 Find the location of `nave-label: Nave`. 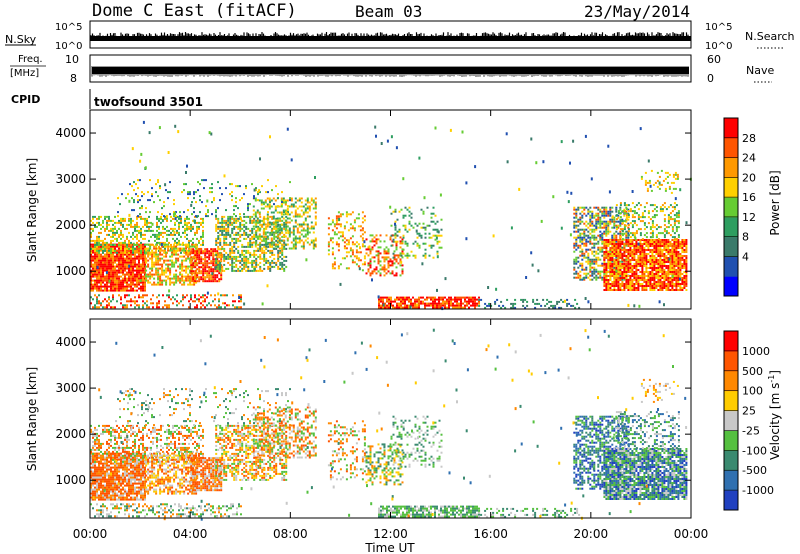

nave-label: Nave is located at coordinates (760, 70).